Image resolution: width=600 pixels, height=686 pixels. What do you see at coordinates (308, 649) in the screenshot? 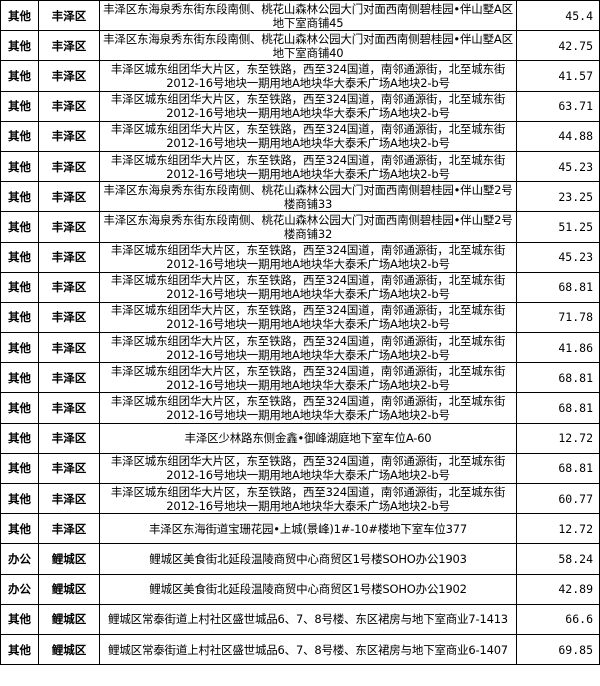
I see `address-cell: 鲤城区常泰街道上村社区盛世城品6、7、8号楼、东区裙房与地下室商业6-1407` at bounding box center [308, 649].